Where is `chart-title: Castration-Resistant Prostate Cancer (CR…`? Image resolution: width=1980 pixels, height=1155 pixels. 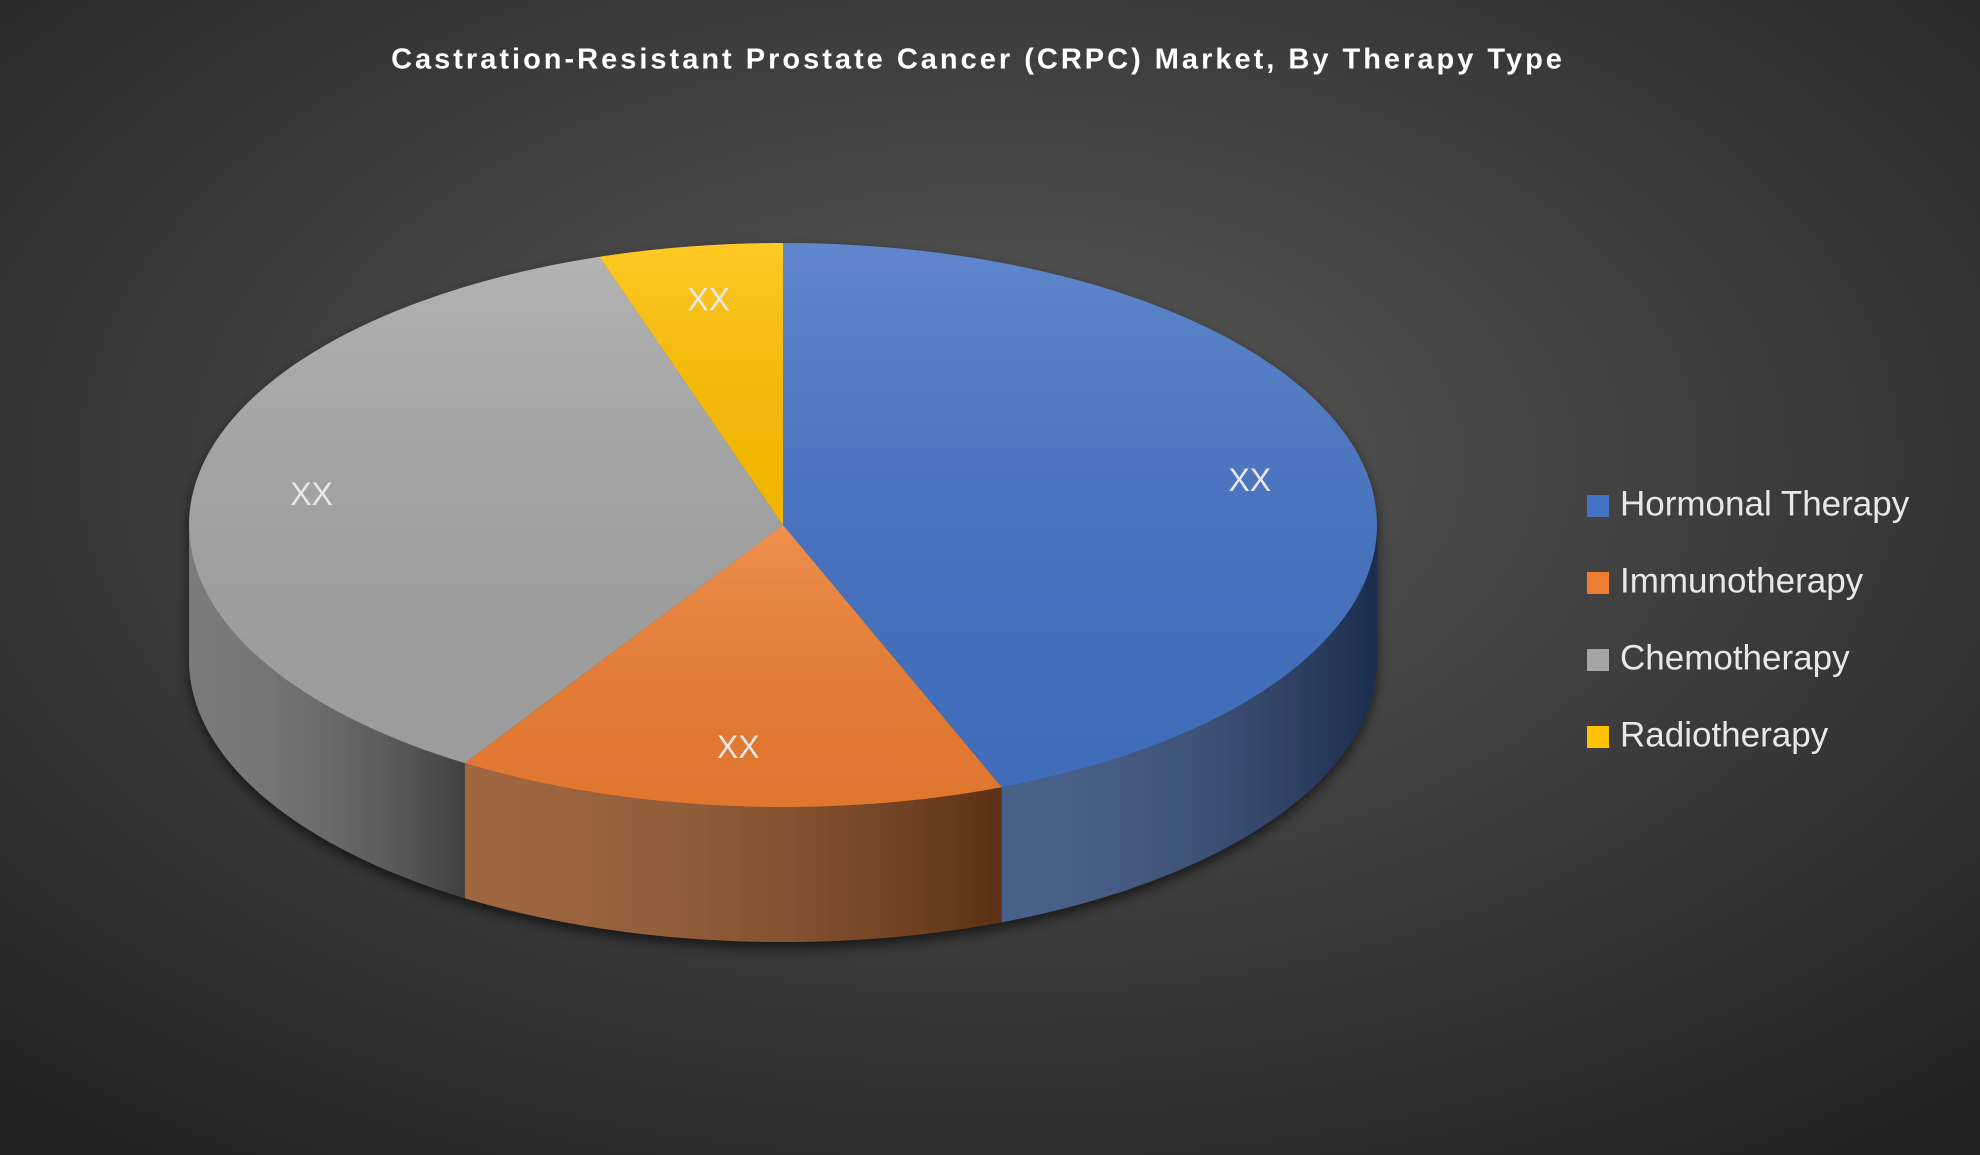 chart-title: Castration-Resistant Prostate Cancer (CR… is located at coordinates (978, 60).